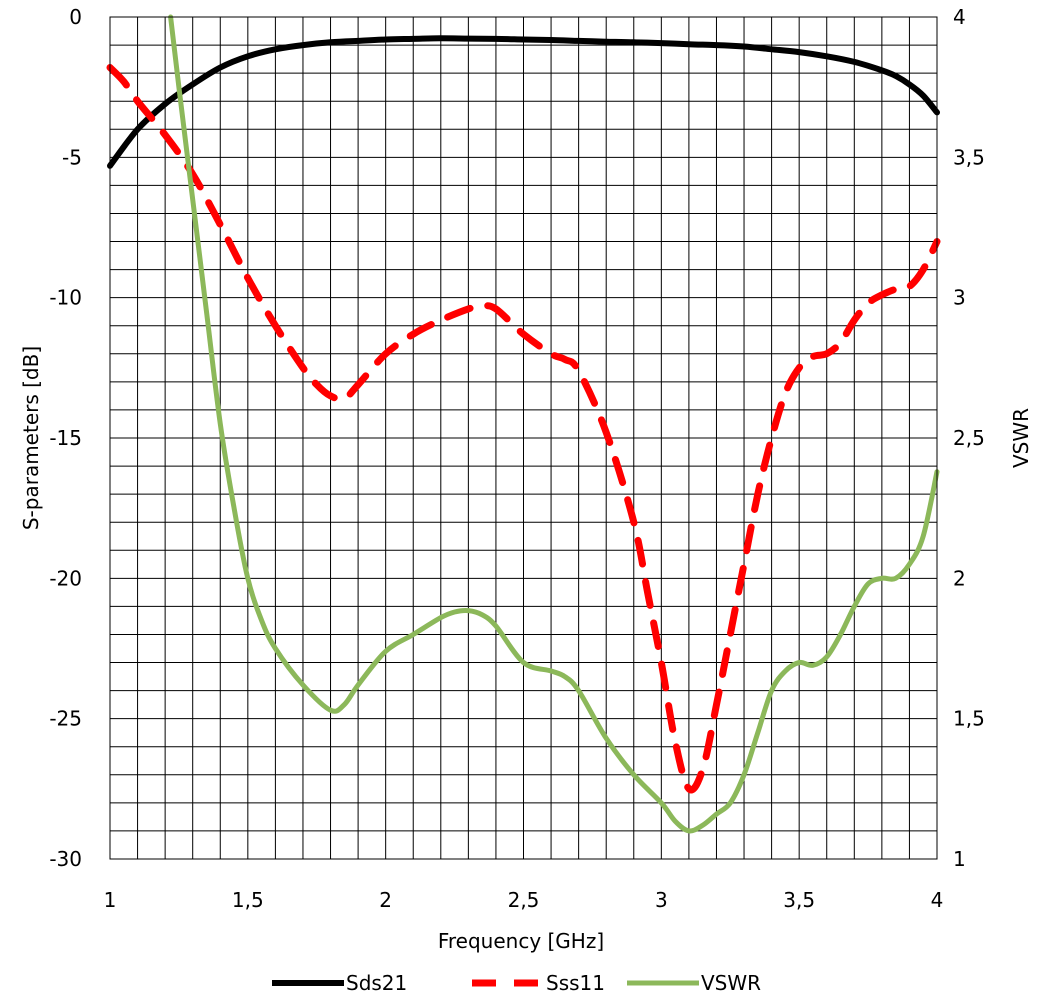 The width and height of the screenshot is (1052, 998). What do you see at coordinates (661, 900) in the screenshot?
I see `x-tick-label: 3` at bounding box center [661, 900].